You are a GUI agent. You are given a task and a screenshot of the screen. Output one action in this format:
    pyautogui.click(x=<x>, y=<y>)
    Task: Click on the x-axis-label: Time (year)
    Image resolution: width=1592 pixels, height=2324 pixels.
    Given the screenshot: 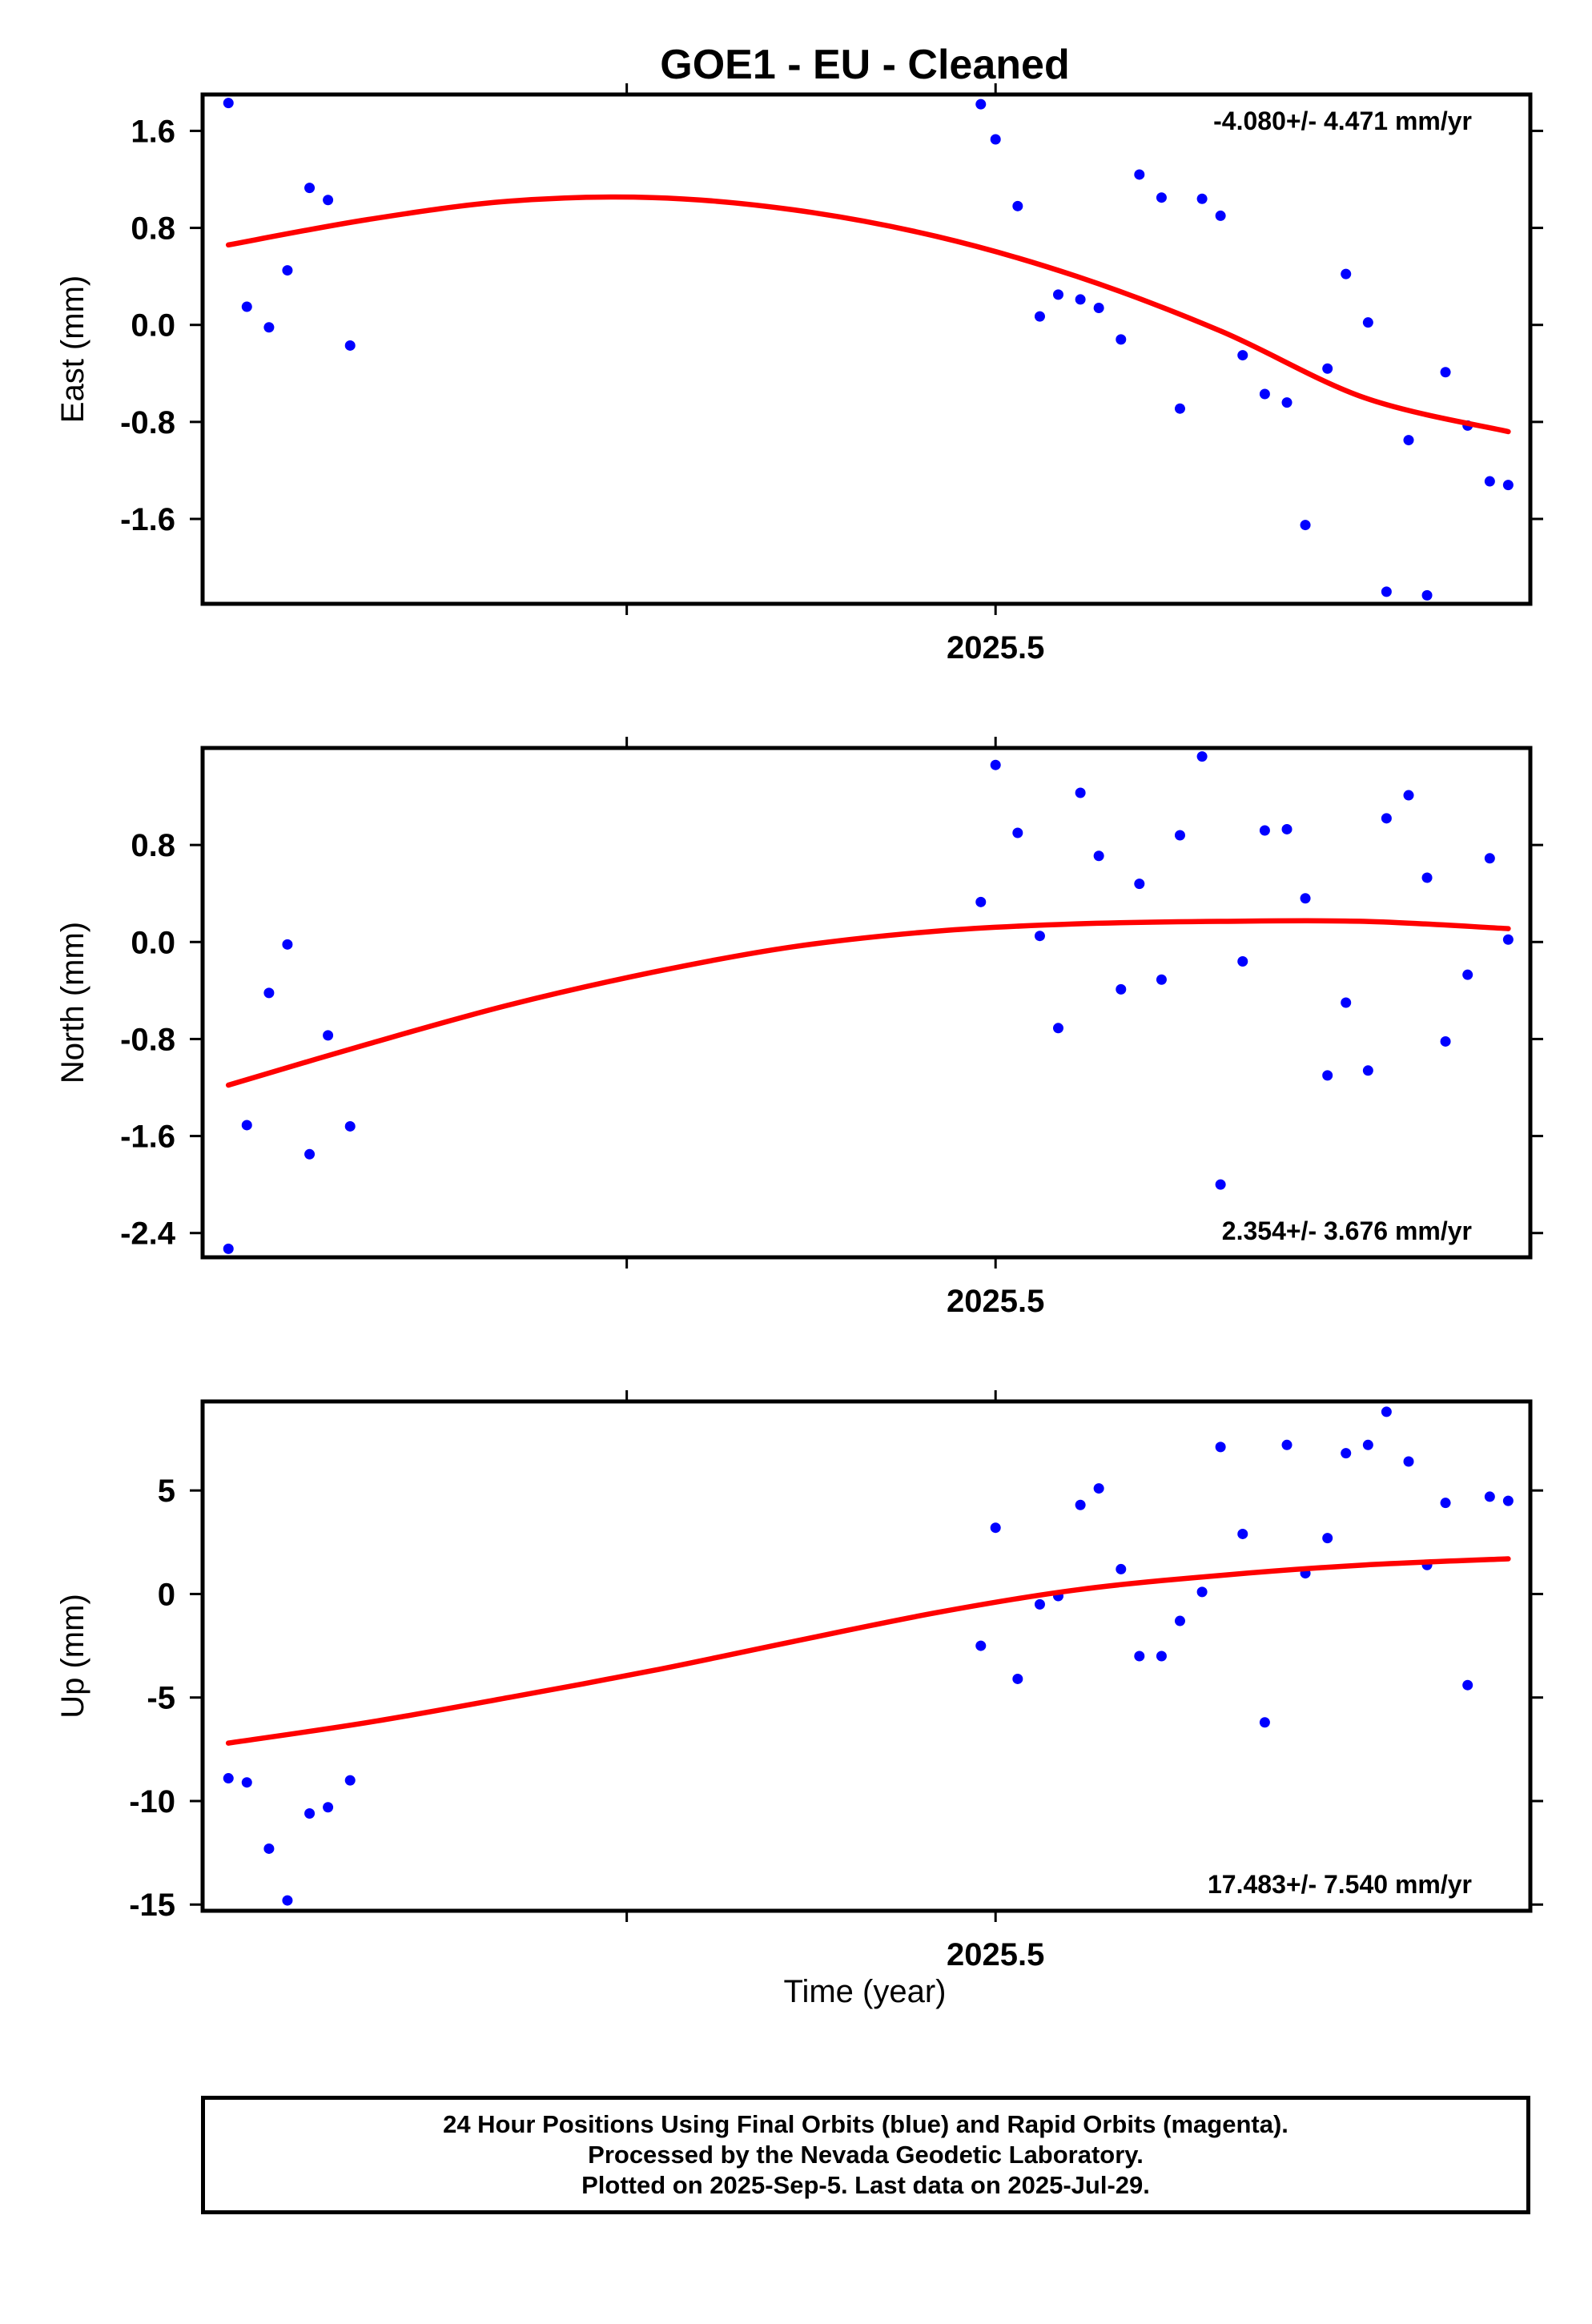 What is the action you would take?
    pyautogui.click(x=865, y=1992)
    